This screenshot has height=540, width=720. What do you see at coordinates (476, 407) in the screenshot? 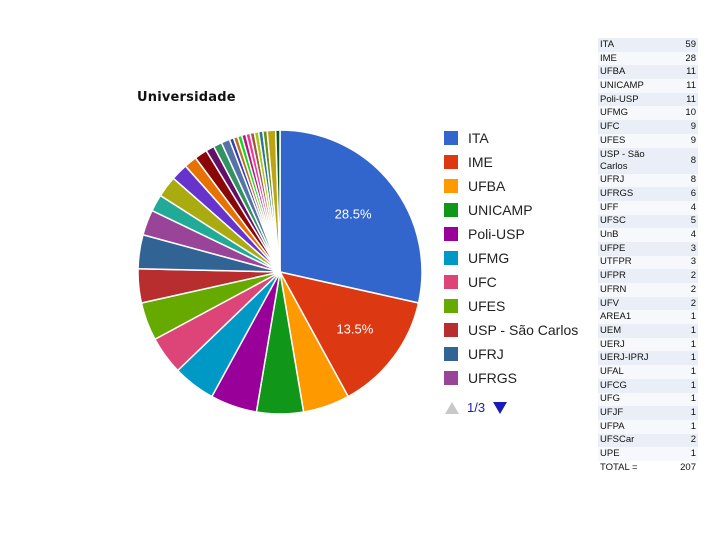
I see `pager-text: 1/3` at bounding box center [476, 407].